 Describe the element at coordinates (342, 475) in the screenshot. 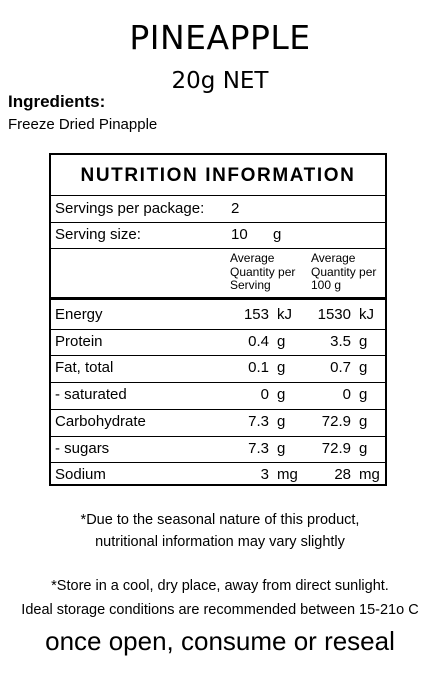

I see `per-100g-value: 28` at that location.